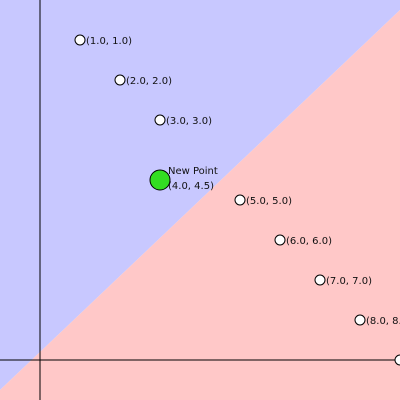 The width and height of the screenshot is (400, 400). What do you see at coordinates (183, 179) in the screenshot?
I see `new-point: New Point (4.0, 4.5)` at bounding box center [183, 179].